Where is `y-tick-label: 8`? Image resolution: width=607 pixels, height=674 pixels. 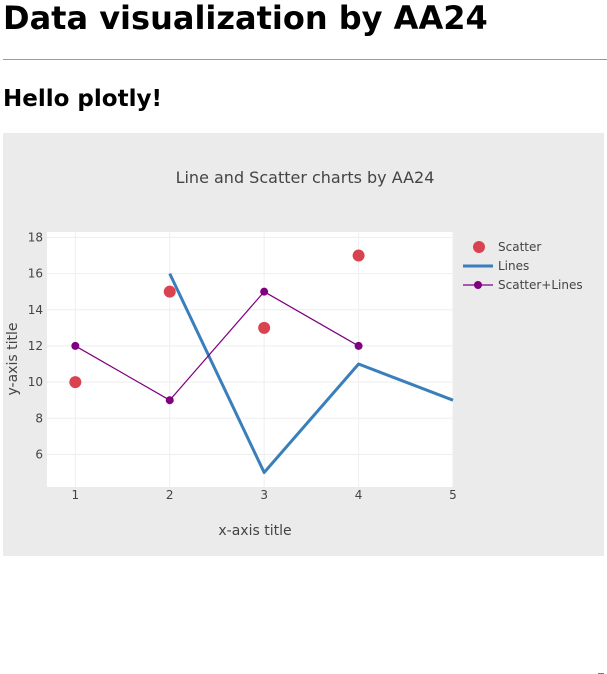 y-tick-label: 8 is located at coordinates (39, 418).